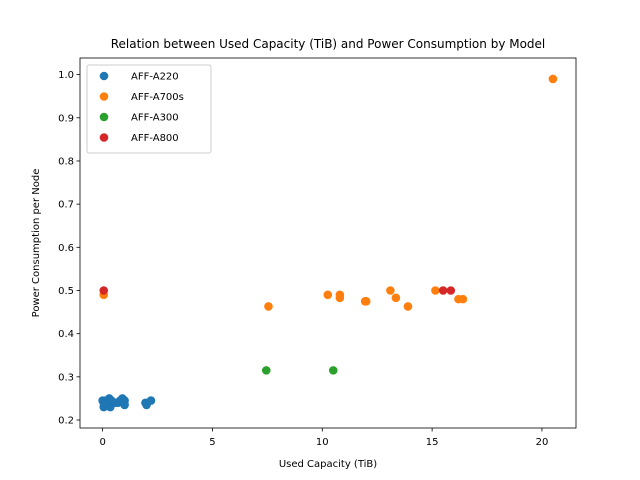 The image size is (640, 480). Describe the element at coordinates (66, 377) in the screenshot. I see `y-tick-label: 0.3` at that location.